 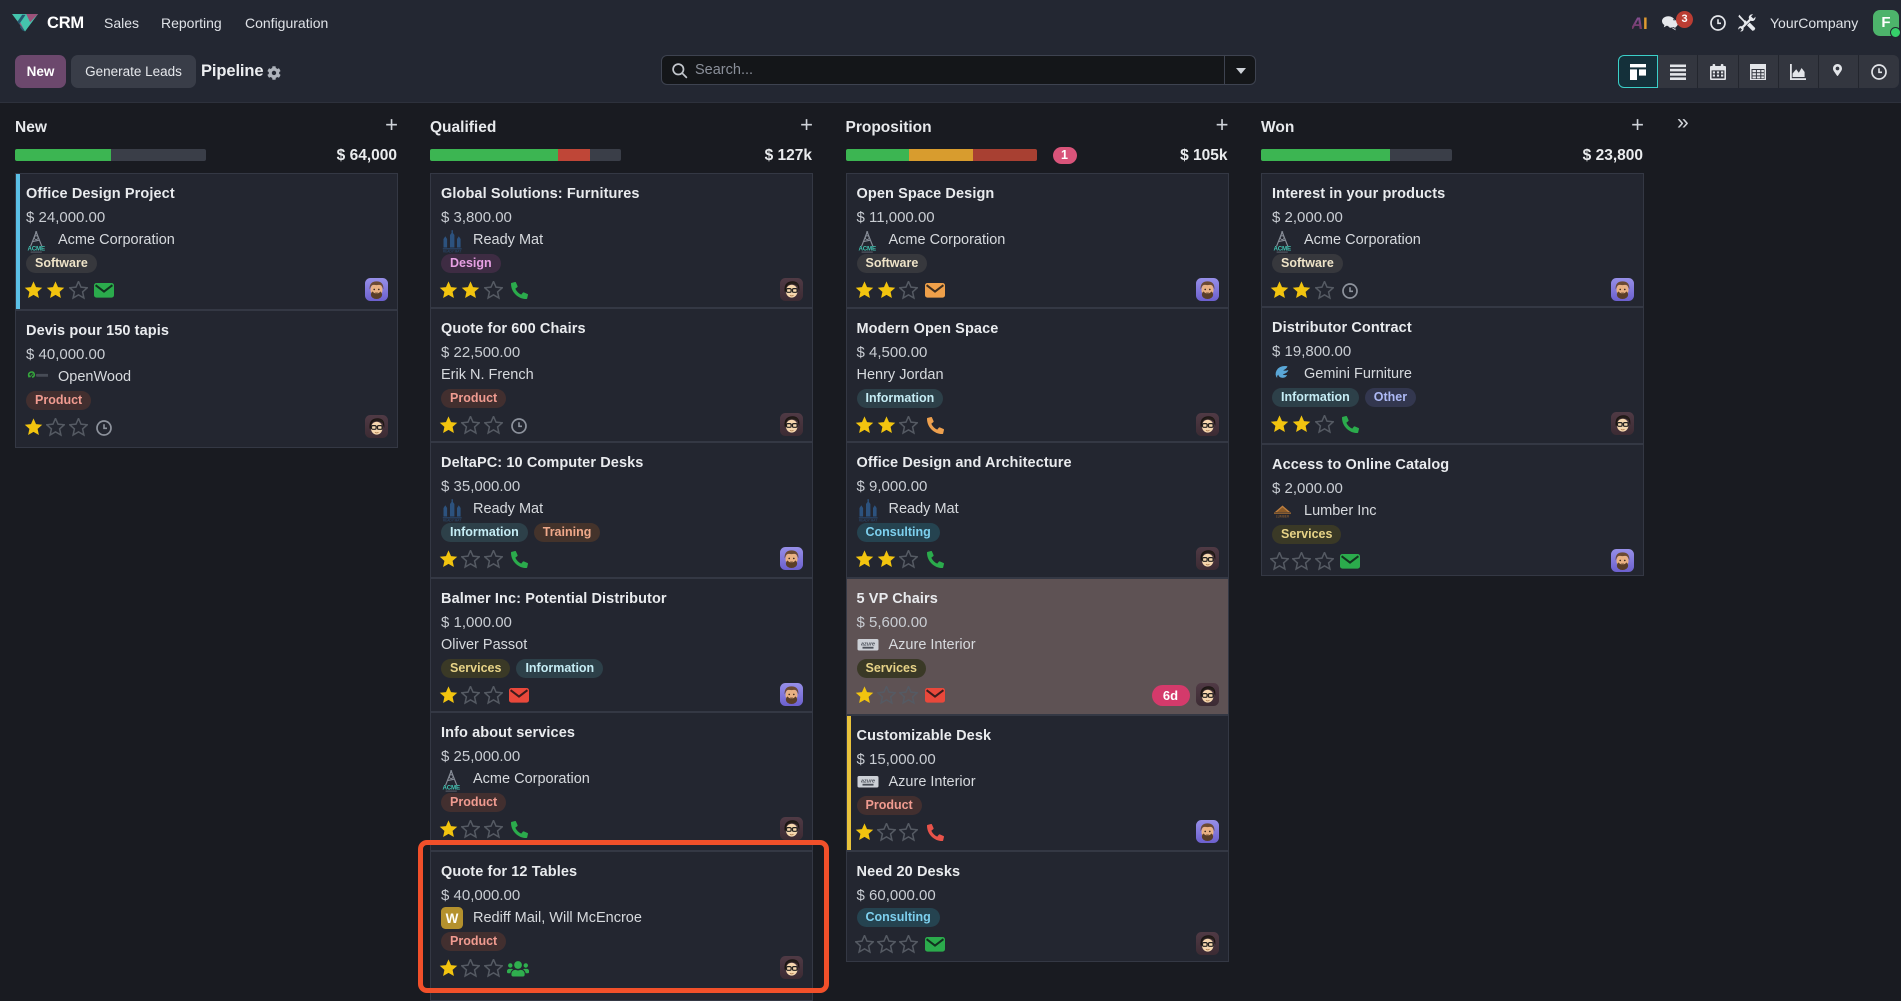 I want to click on svg-text: A, so click(x=1637, y=23).